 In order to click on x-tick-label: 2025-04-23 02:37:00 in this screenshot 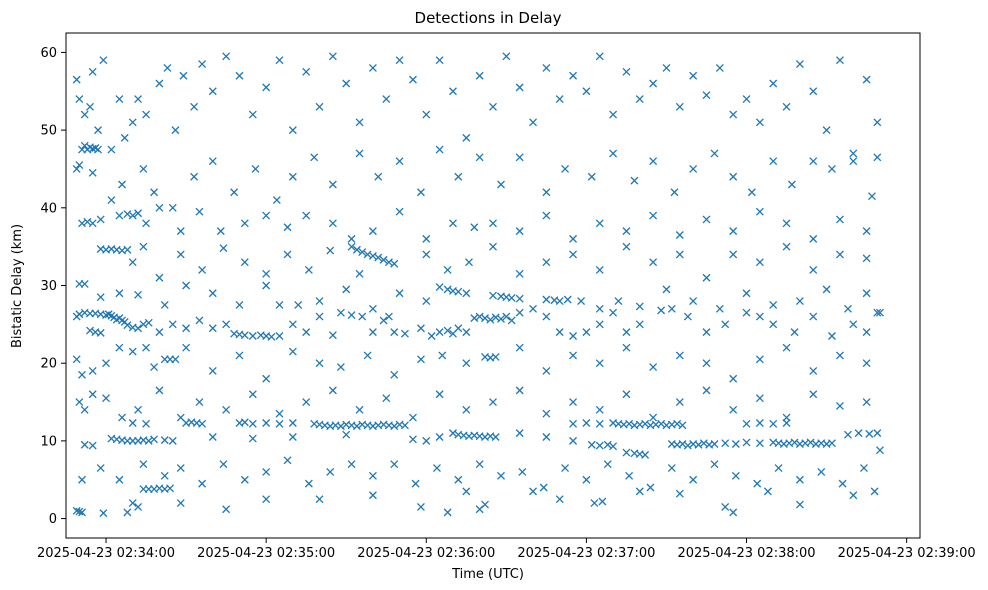, I will do `click(586, 553)`.